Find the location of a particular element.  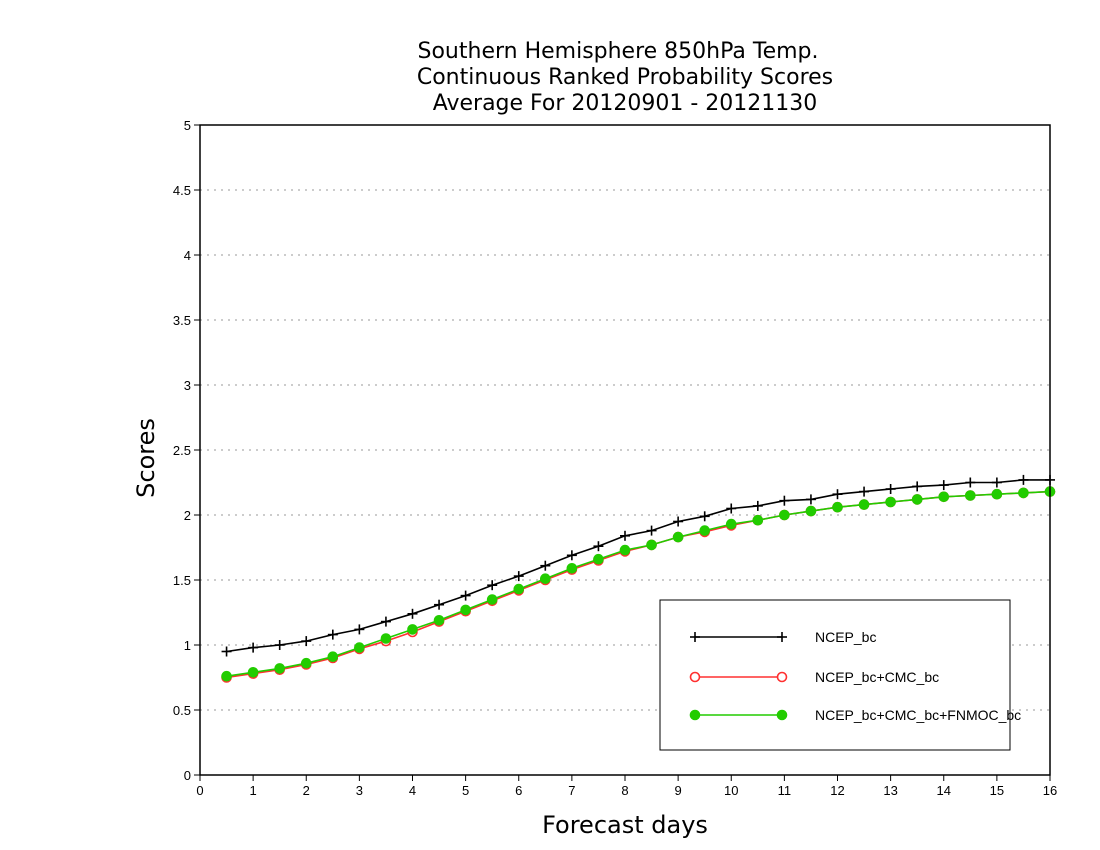

y-tick-label: 0 is located at coordinates (187, 775).